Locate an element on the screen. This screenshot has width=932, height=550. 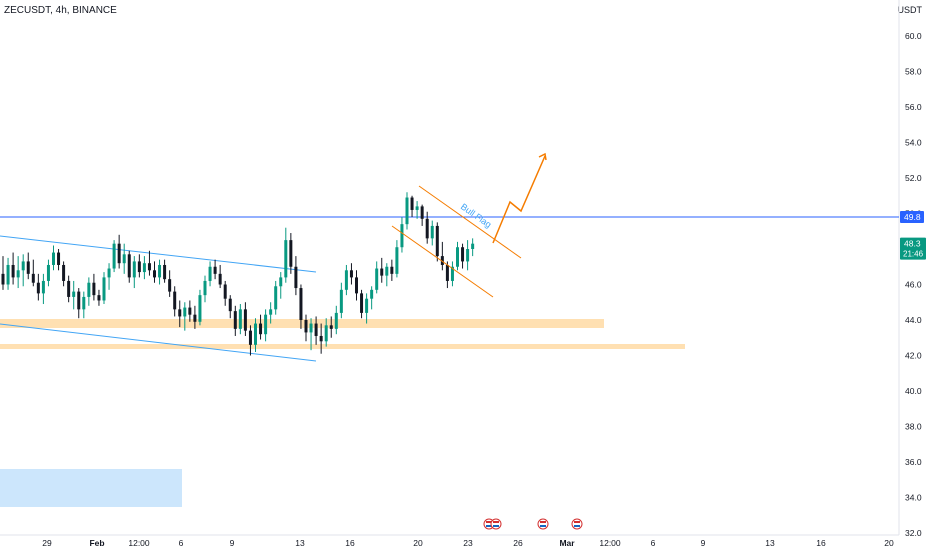
last-price-tag is located at coordinates (913, 248).